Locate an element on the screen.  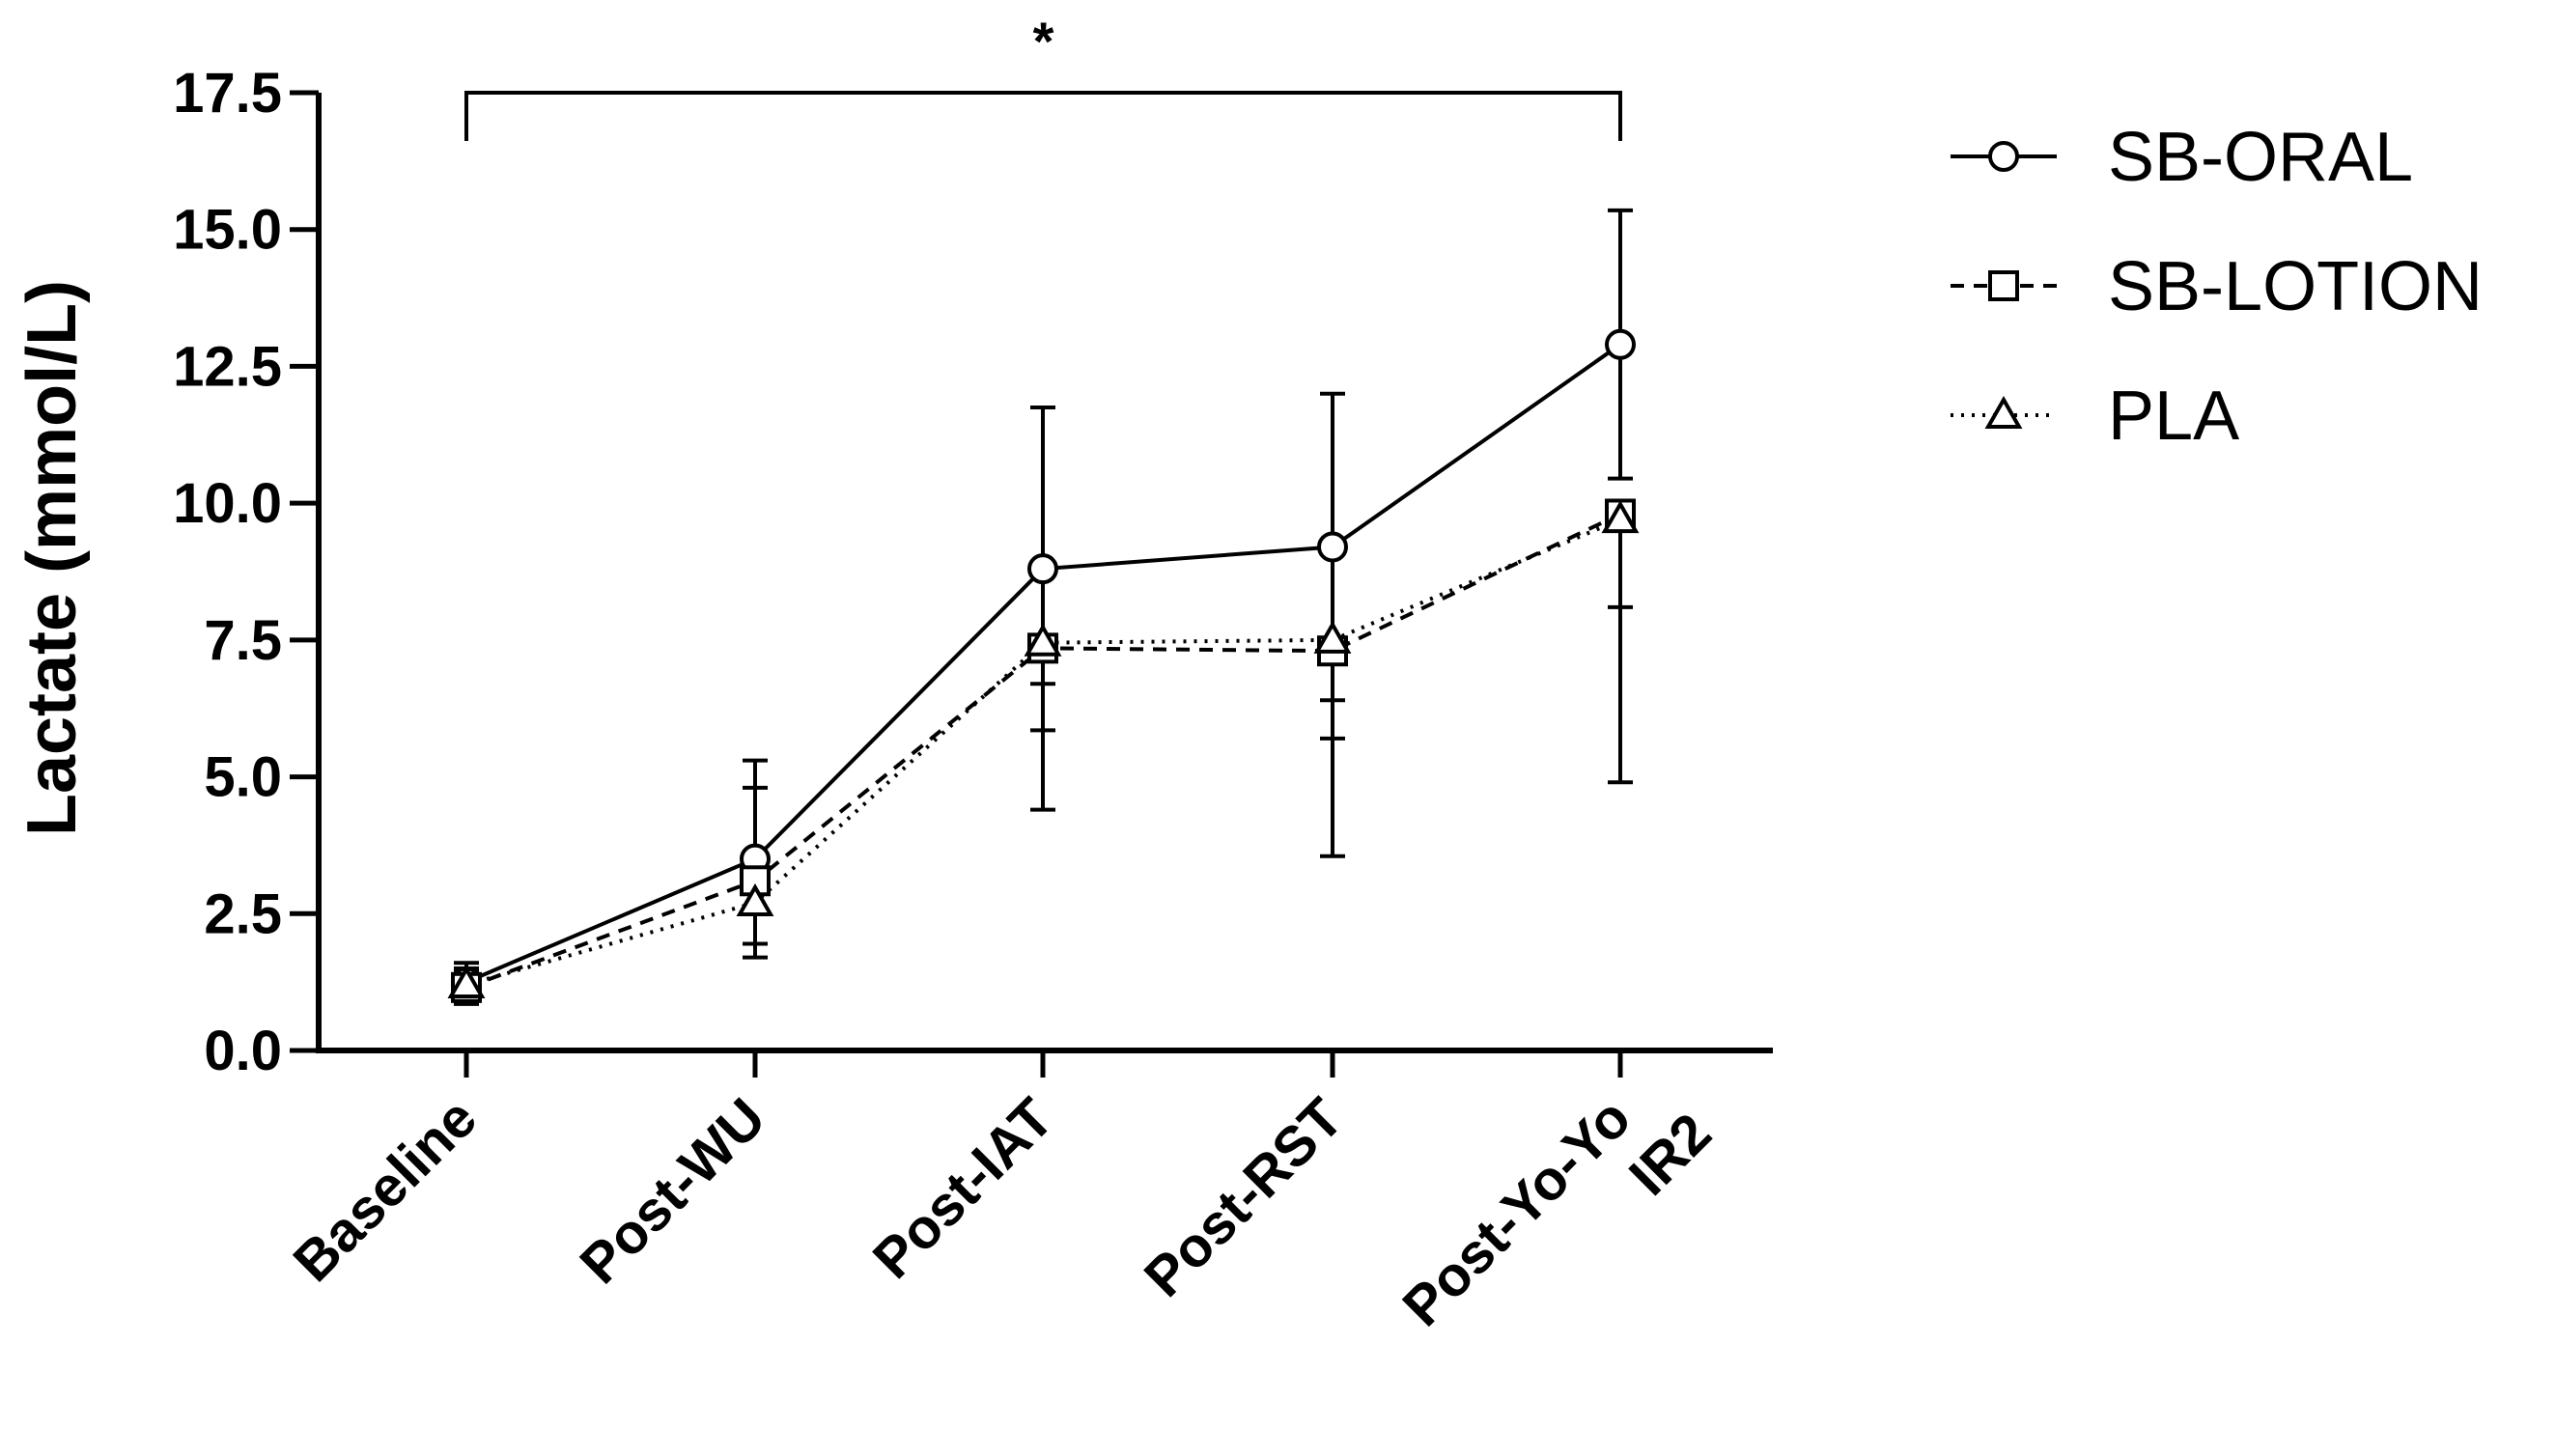
legend-square-marker is located at coordinates (2003, 286).